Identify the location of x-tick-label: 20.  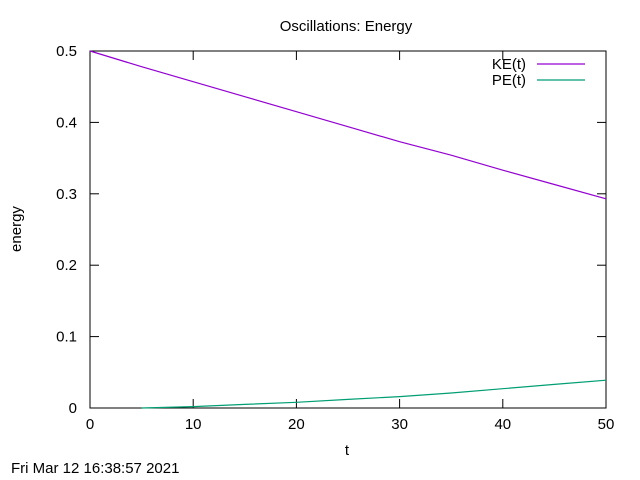
(296, 424).